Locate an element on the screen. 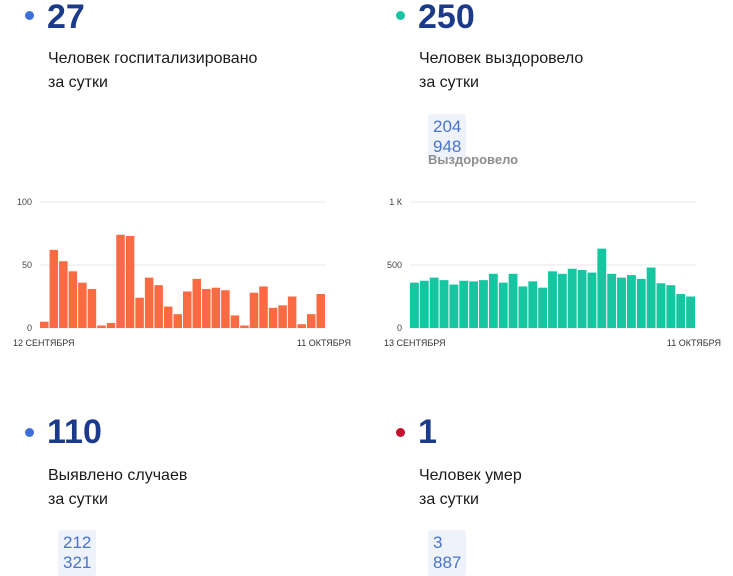  hospitalized-value: 27 is located at coordinates (66, 18).